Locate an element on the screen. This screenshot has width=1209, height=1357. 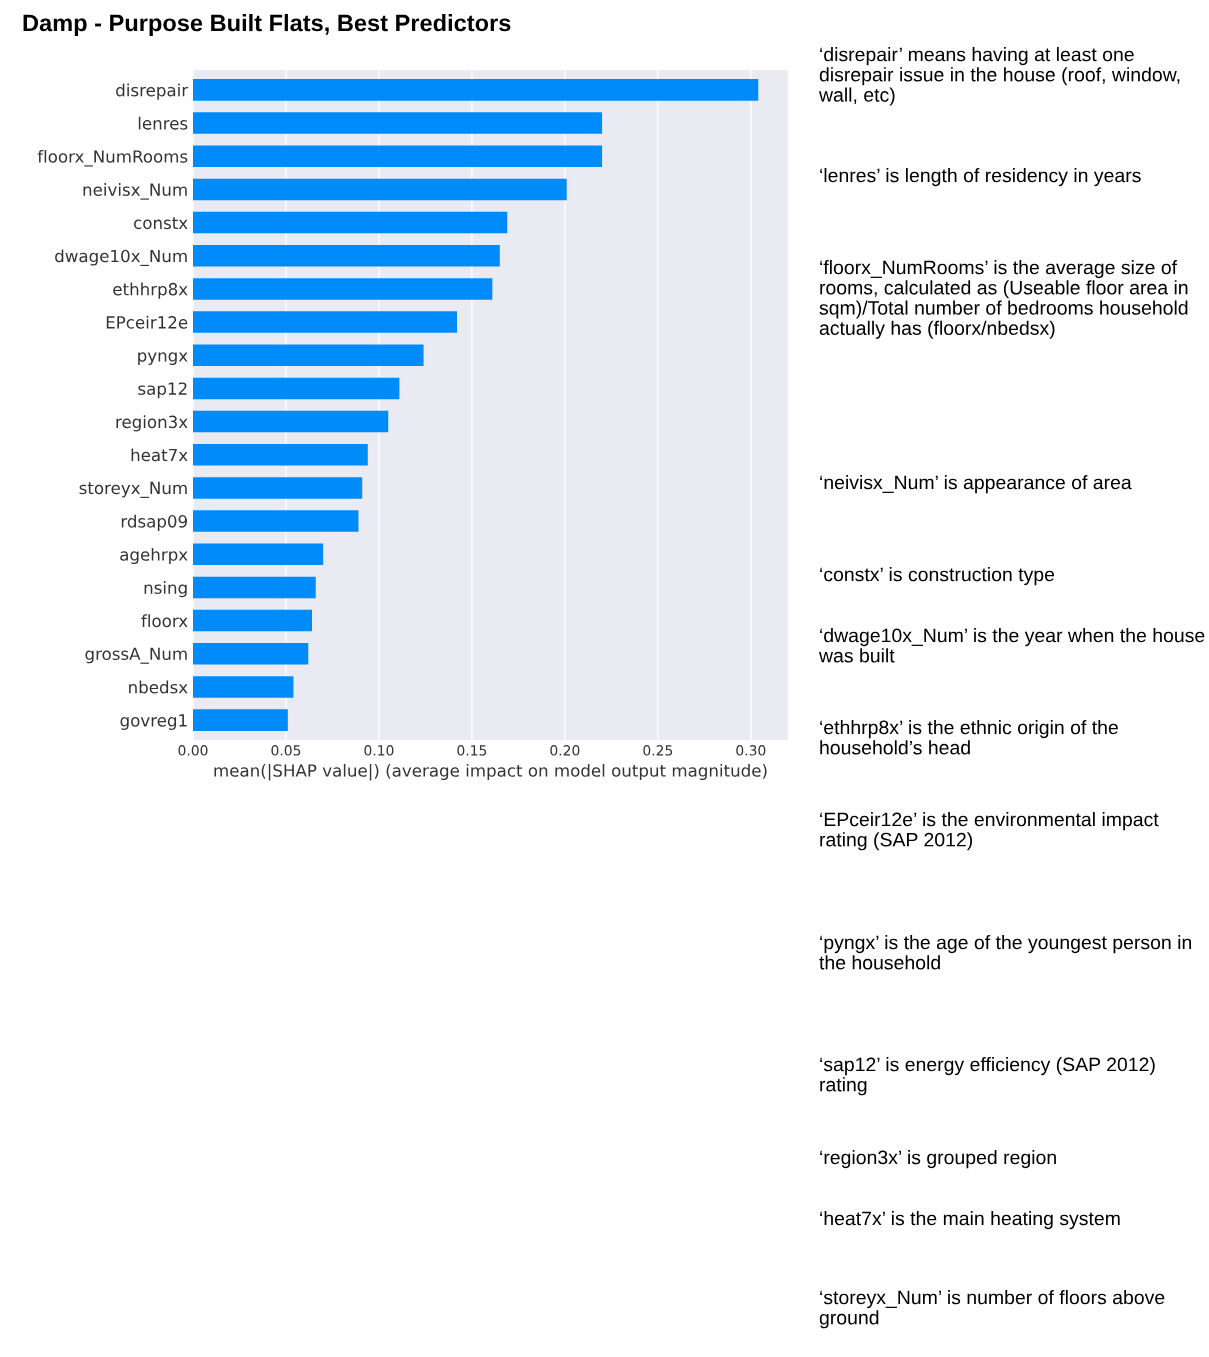
text: ‘heat7x’ is the main heating system is located at coordinates (970, 1220).